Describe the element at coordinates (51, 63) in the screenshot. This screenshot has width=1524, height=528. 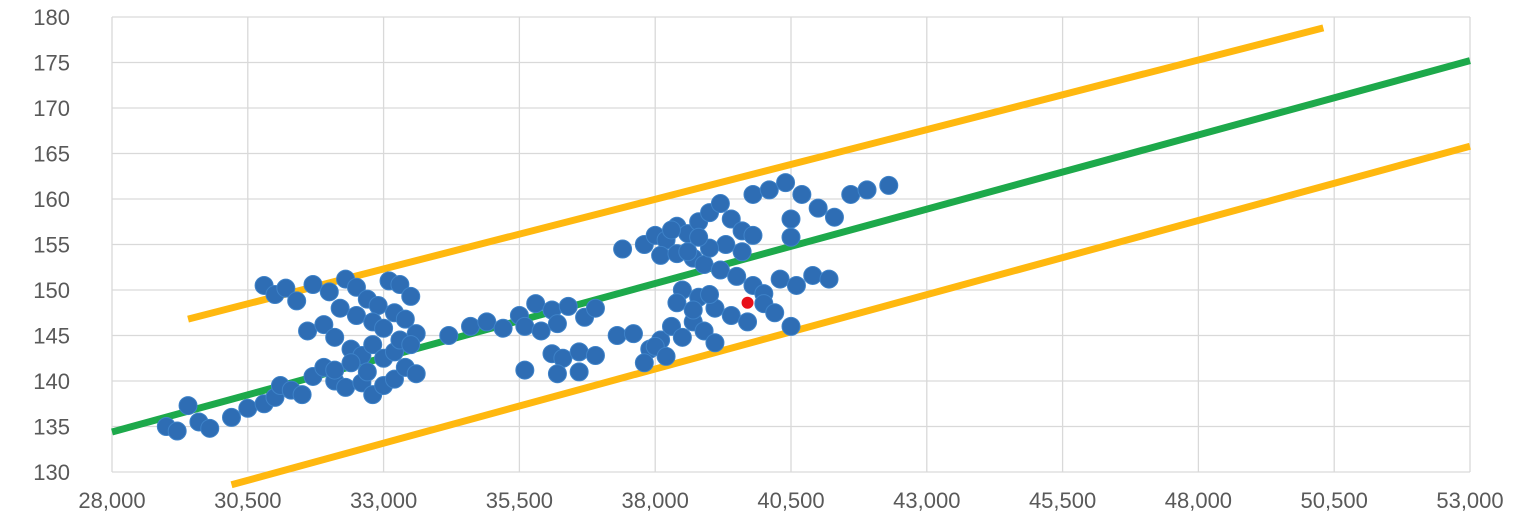
I see `y-tick-label: 175` at that location.